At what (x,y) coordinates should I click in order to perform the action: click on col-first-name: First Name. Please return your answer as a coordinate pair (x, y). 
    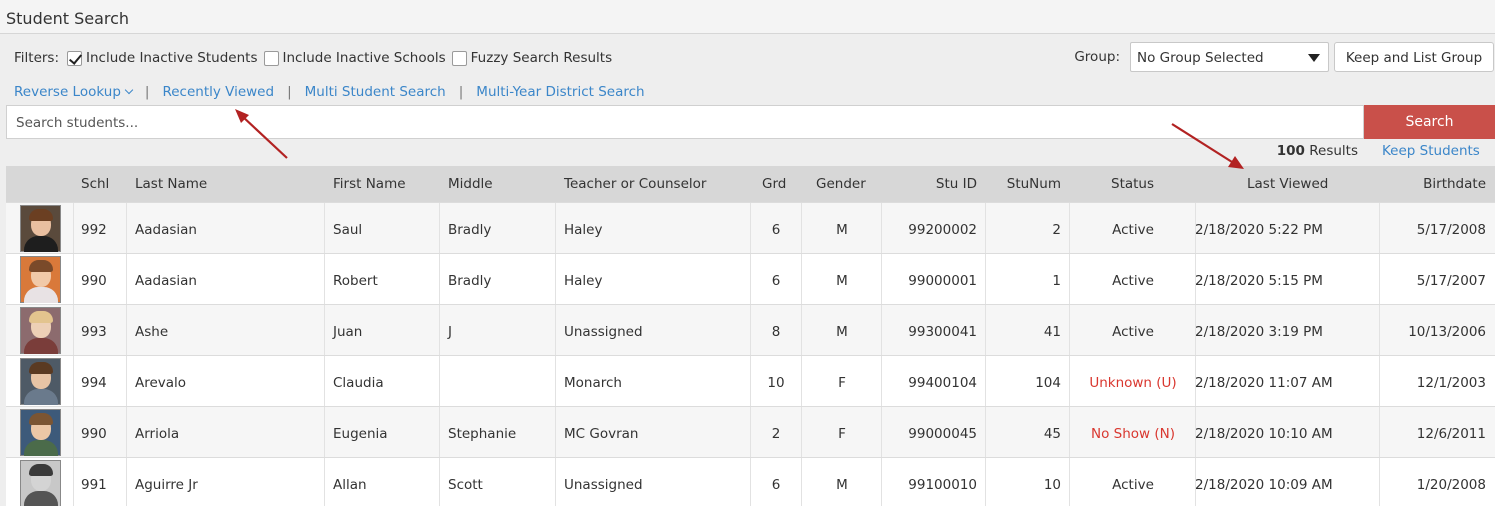
    Looking at the image, I should click on (369, 184).